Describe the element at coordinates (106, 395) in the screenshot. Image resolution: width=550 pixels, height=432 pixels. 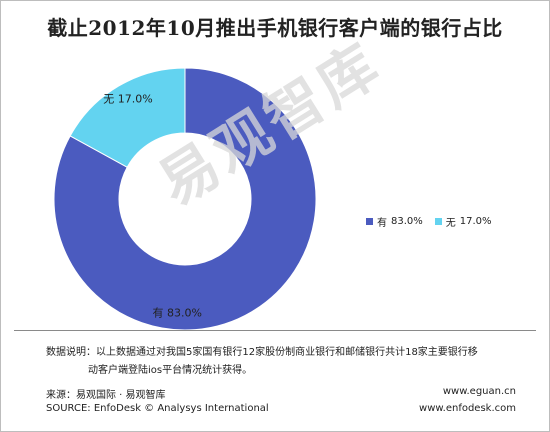
I see `source-cn: 来源：易观国际 · 易观智库` at that location.